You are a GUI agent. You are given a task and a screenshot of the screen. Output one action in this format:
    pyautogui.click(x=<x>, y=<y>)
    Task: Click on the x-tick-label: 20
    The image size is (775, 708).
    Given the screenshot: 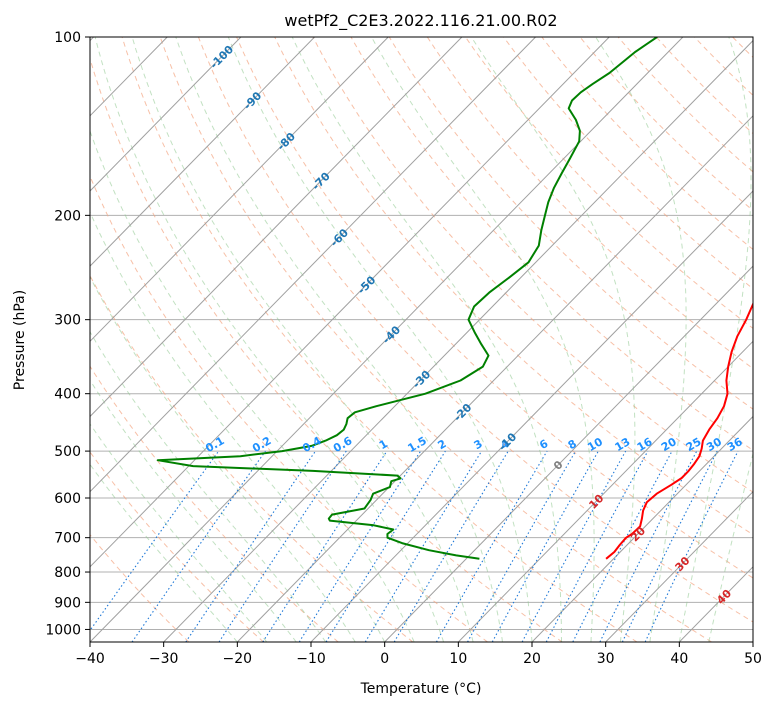 What is the action you would take?
    pyautogui.click(x=532, y=659)
    